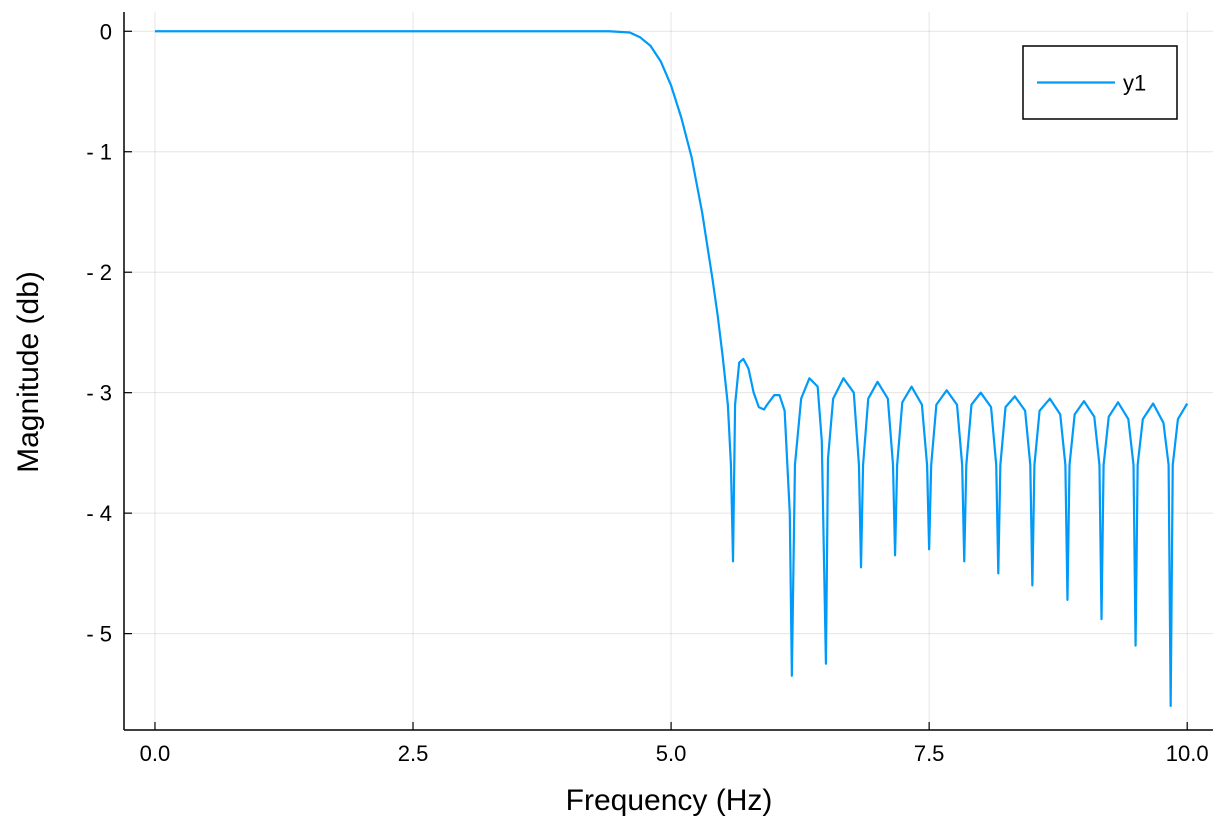  I want to click on legend-label: y1, so click(1134, 83).